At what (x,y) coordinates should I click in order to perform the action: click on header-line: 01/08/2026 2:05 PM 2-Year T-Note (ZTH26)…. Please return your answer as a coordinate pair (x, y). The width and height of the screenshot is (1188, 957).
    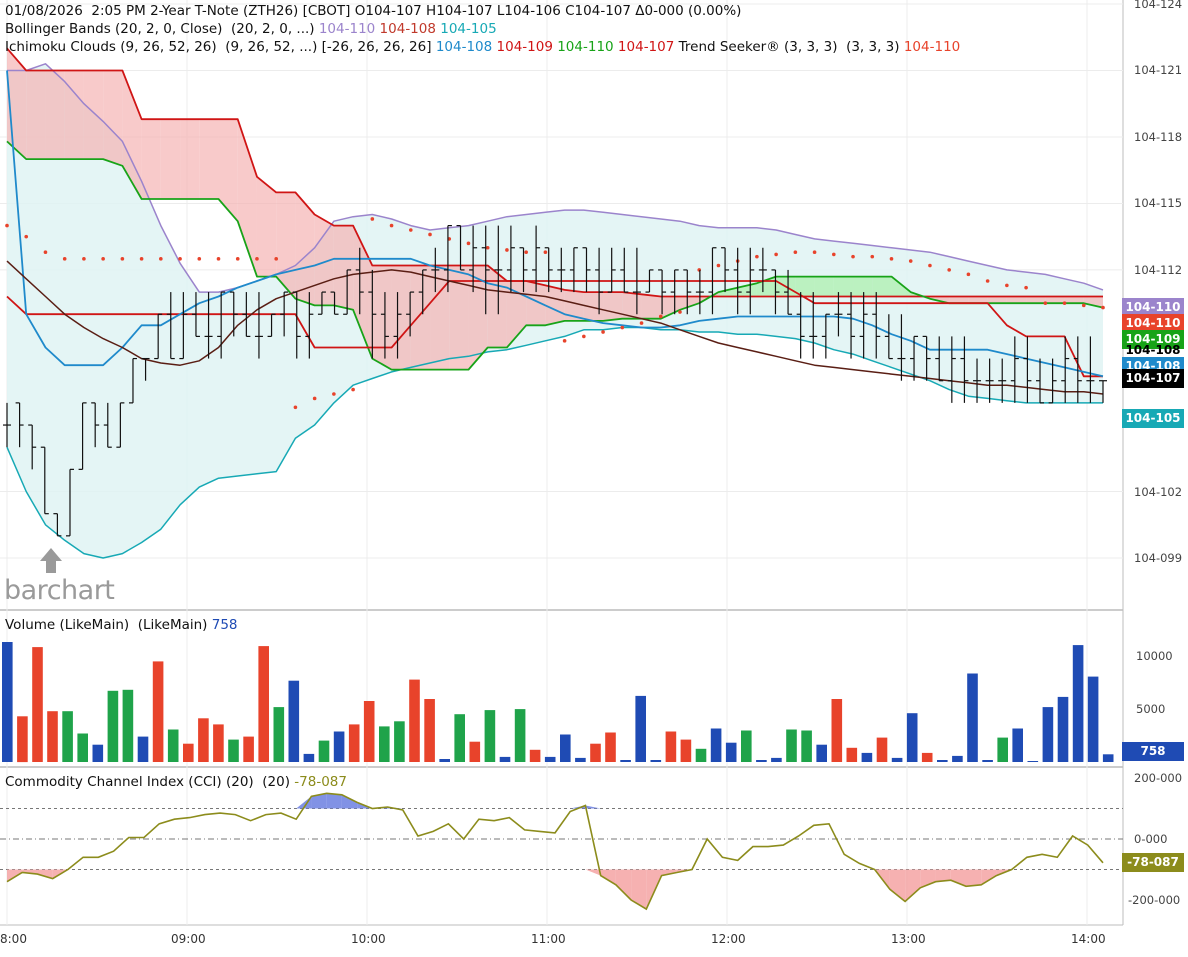
    Looking at the image, I should click on (373, 11).